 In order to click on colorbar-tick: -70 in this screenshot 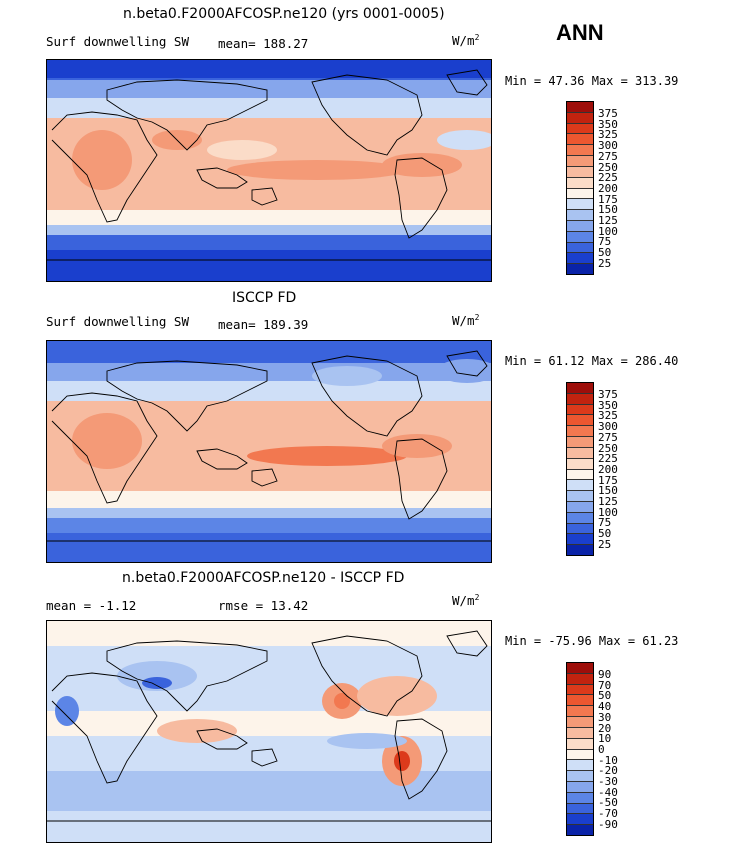, I will do `click(608, 814)`.